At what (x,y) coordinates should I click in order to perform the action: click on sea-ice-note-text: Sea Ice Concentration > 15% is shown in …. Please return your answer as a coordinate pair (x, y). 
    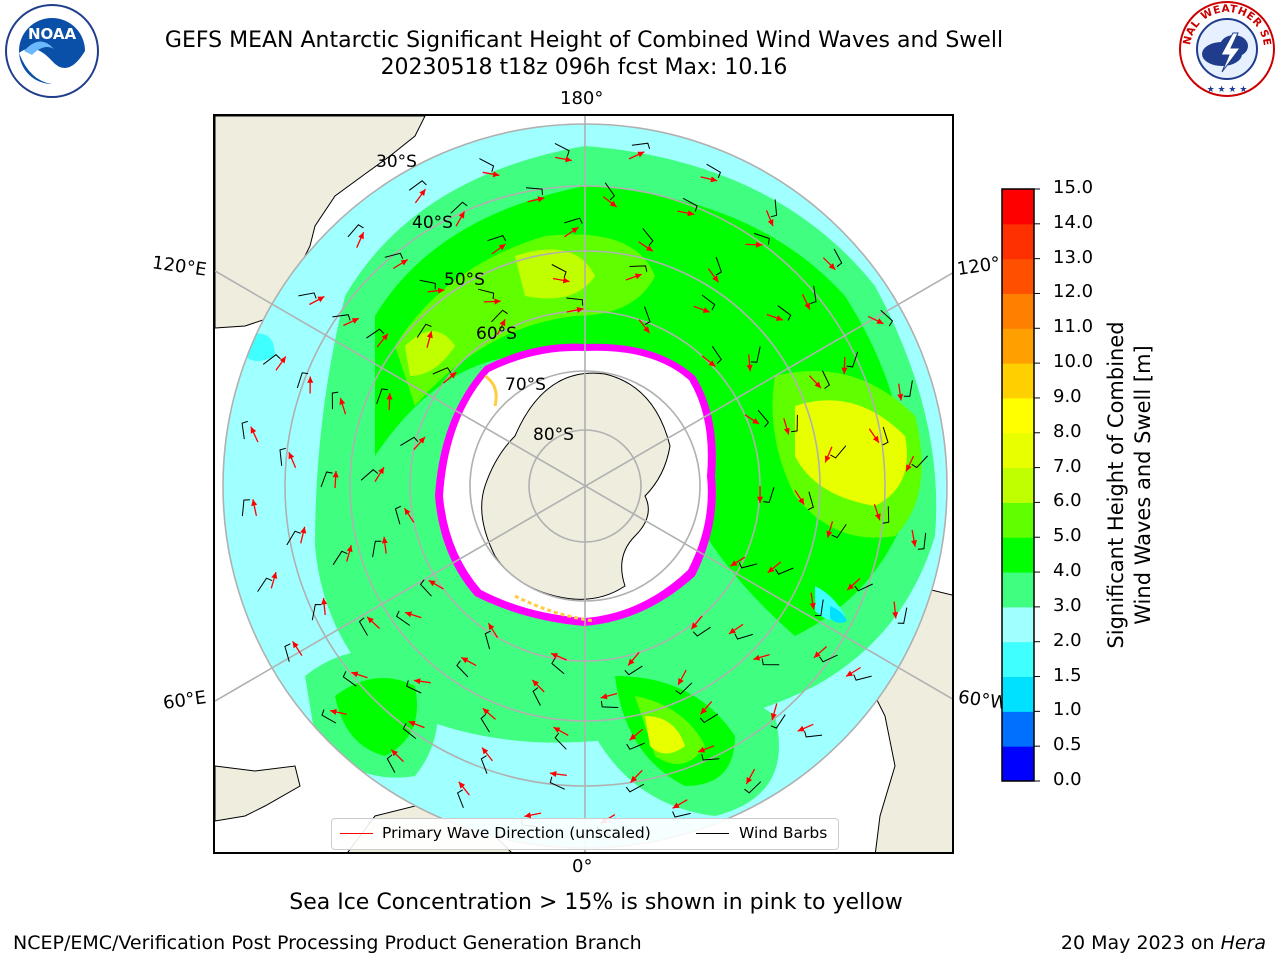
    Looking at the image, I should click on (596, 902).